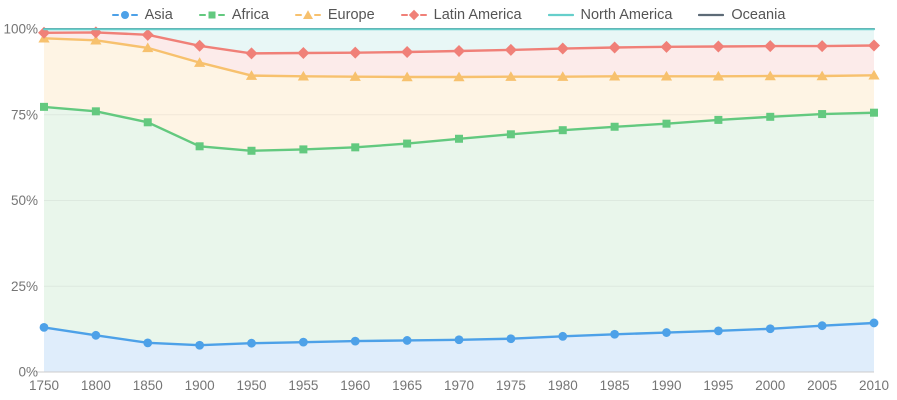  What do you see at coordinates (351, 14) in the screenshot?
I see `legend-label-europe: Europe` at bounding box center [351, 14].